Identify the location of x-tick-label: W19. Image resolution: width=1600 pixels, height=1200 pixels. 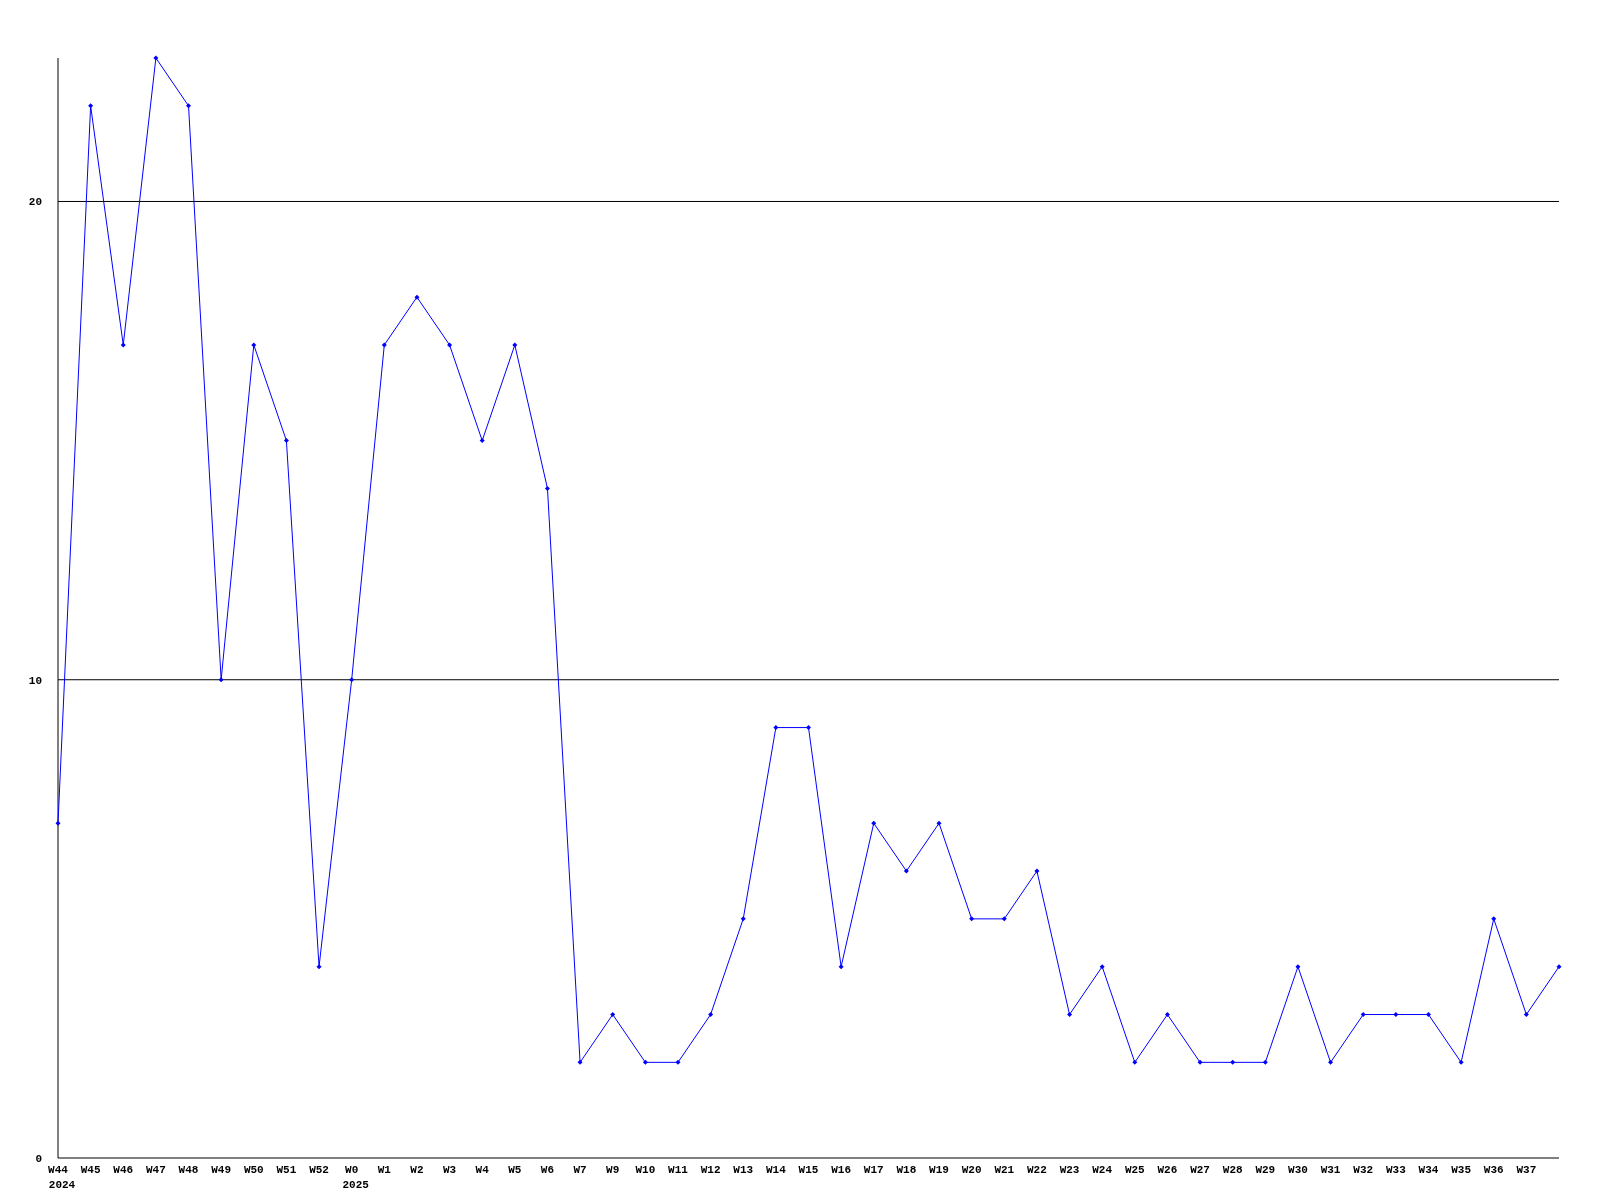
(939, 1170).